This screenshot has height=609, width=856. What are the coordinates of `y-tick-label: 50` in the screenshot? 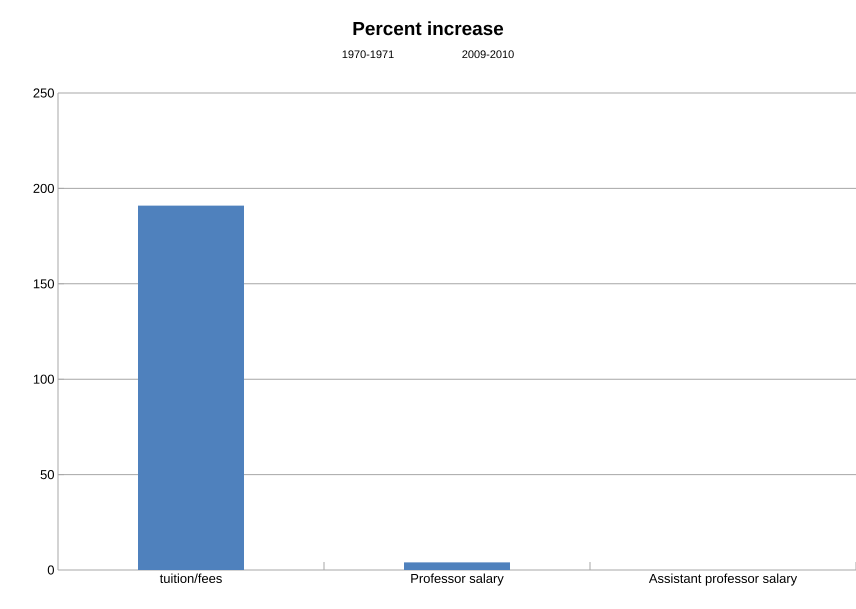 It's located at (47, 475).